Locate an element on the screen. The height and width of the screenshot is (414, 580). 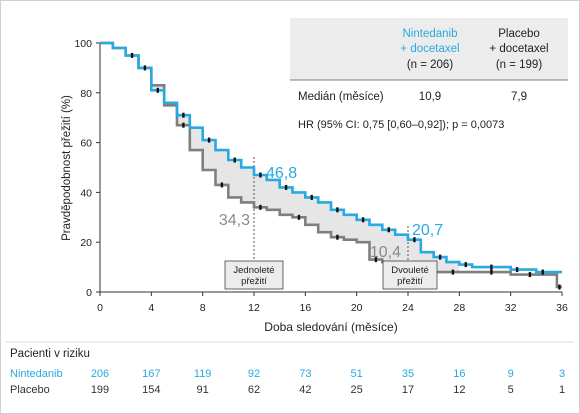
stats-col2-line1: Placebo is located at coordinates (519, 34).